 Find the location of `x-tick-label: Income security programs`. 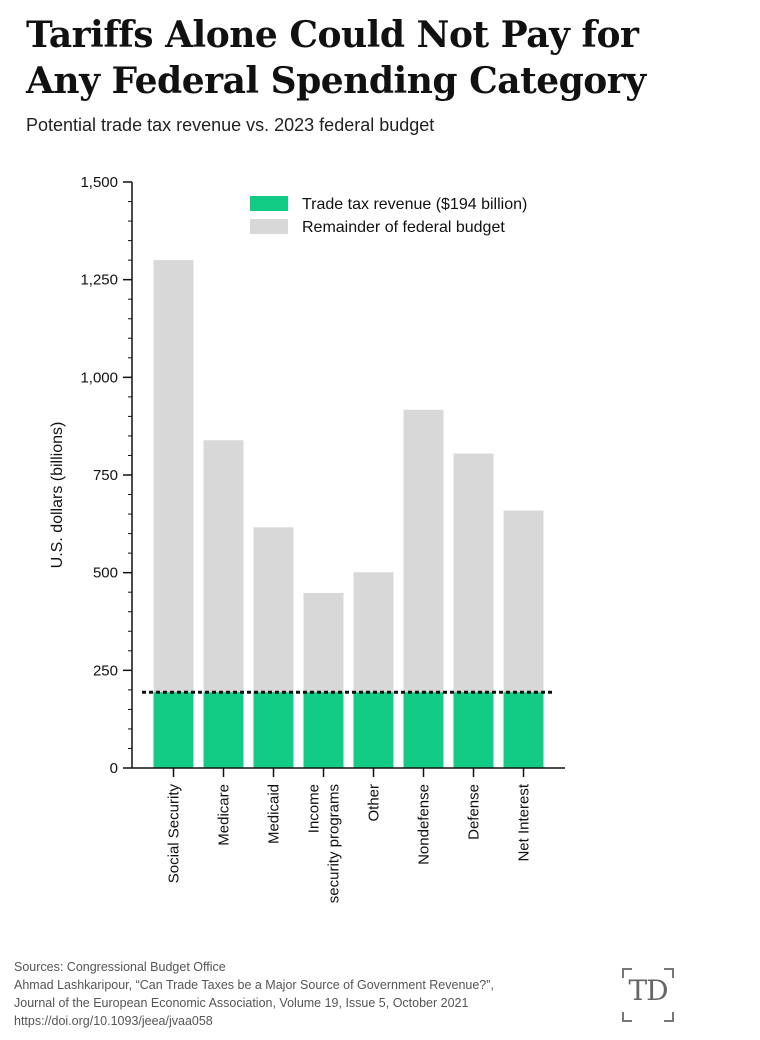

x-tick-label: Income security programs is located at coordinates (324, 843).